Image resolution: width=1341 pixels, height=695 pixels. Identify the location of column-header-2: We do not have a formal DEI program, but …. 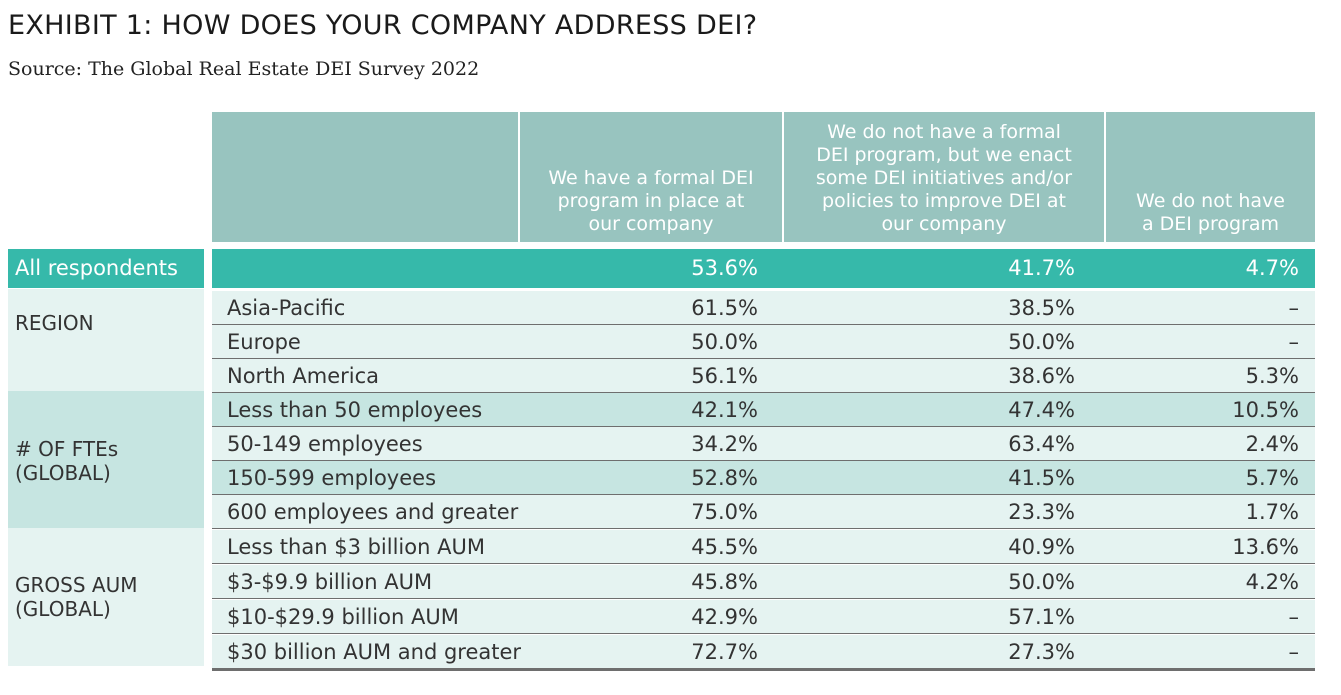
(944, 177).